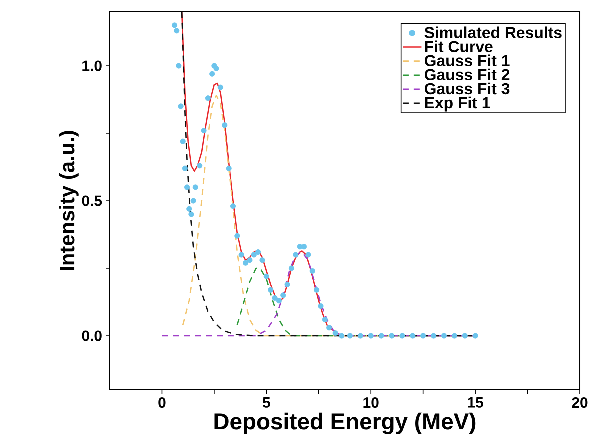  What do you see at coordinates (467, 88) in the screenshot?
I see `legend-label: Gauss Fit 3` at bounding box center [467, 88].